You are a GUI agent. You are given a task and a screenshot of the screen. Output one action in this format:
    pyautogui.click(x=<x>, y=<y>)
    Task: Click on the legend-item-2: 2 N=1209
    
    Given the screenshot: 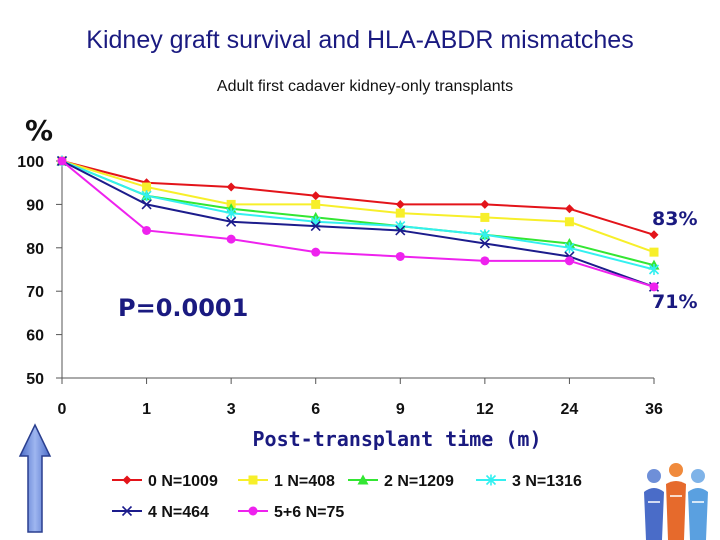 What is the action you would take?
    pyautogui.click(x=401, y=481)
    